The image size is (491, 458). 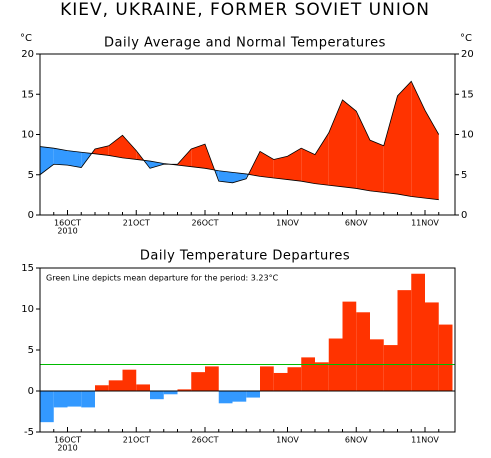 What do you see at coordinates (245, 256) in the screenshot?
I see `subtitle: Daily Temperature Departures` at bounding box center [245, 256].